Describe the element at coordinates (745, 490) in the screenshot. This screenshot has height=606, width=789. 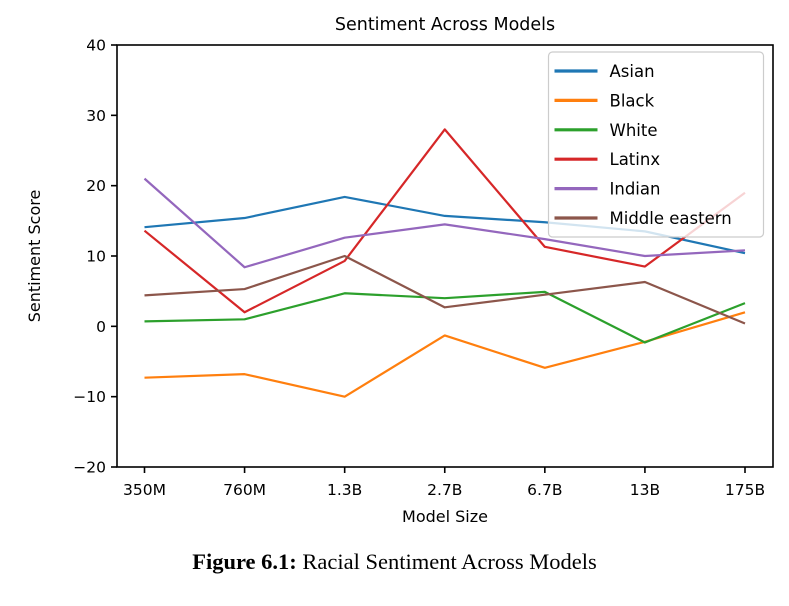
I see `x-tick-label: 175B` at that location.